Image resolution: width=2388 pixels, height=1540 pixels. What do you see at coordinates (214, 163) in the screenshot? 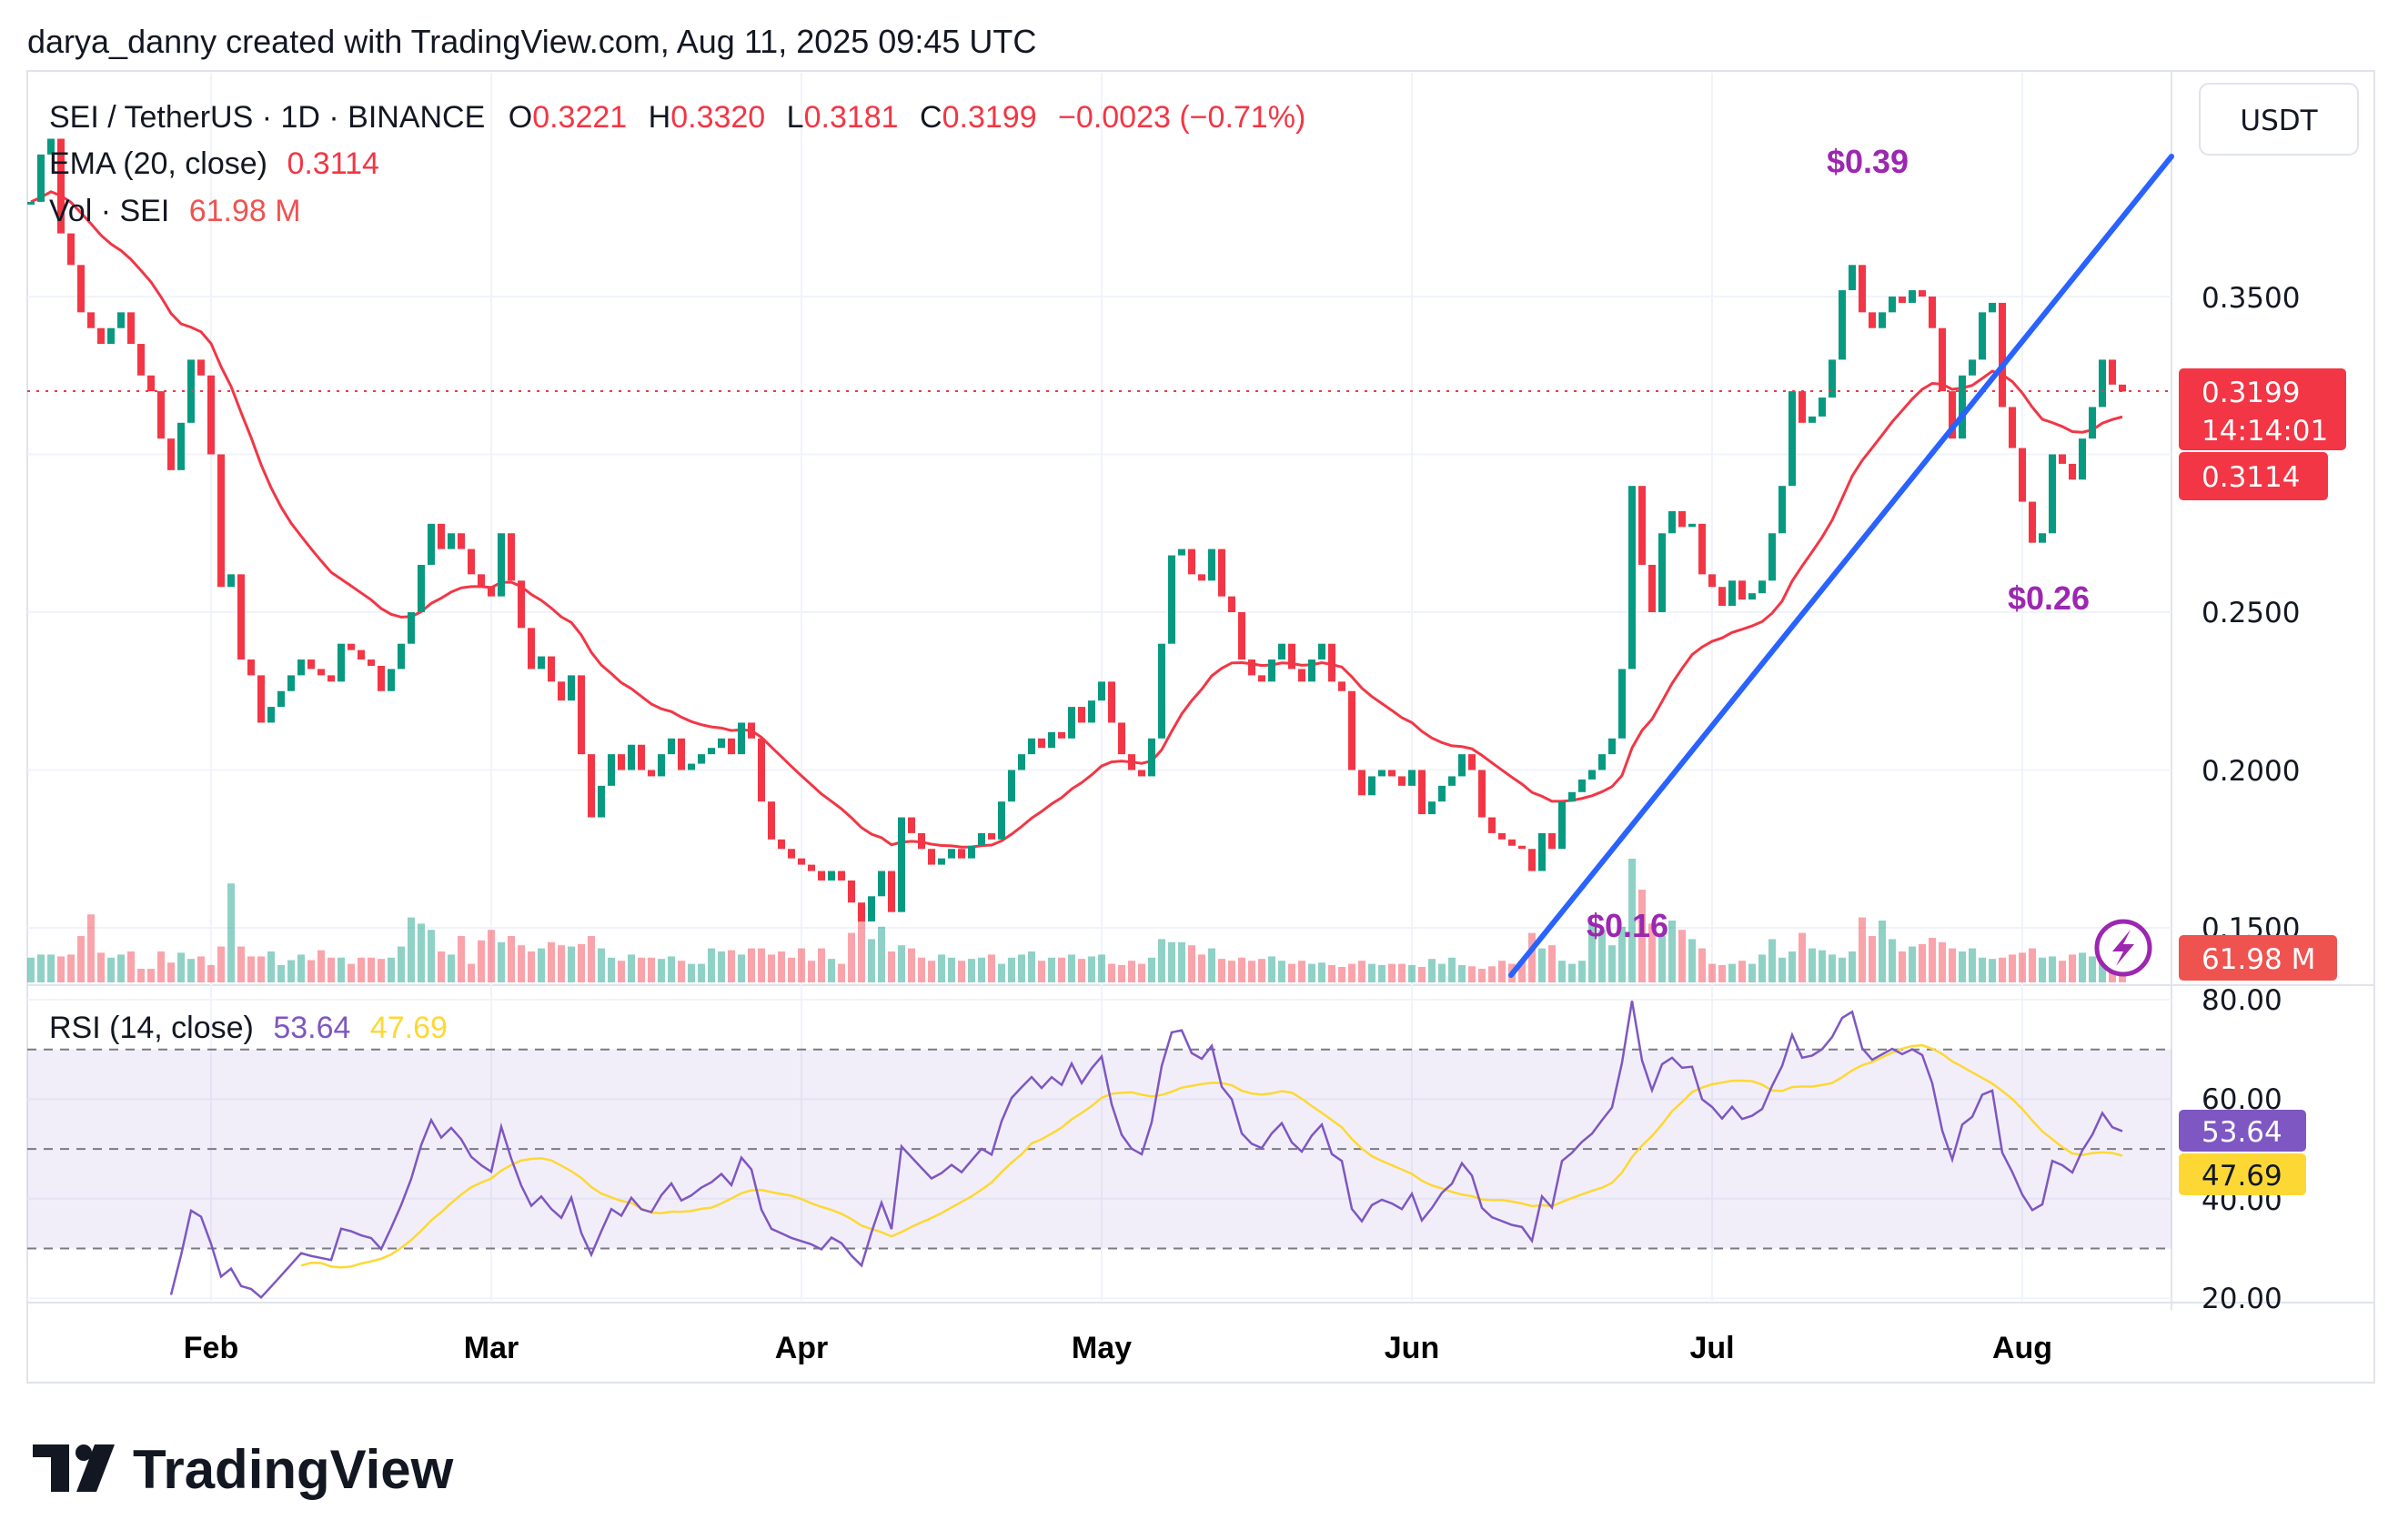
I see `ema-legend: EMA (20, close) 0.3114` at bounding box center [214, 163].